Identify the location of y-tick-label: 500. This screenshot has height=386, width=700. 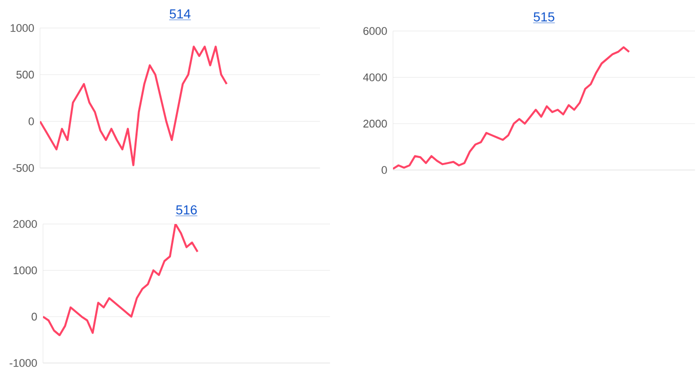
(25, 74).